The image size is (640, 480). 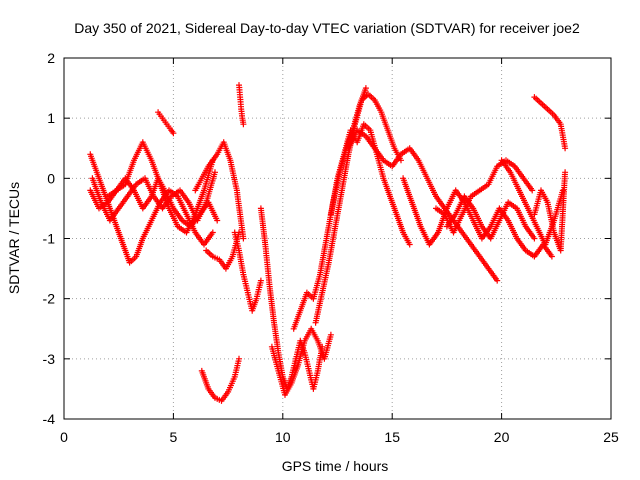 I want to click on series-arc-u, so click(x=550, y=123).